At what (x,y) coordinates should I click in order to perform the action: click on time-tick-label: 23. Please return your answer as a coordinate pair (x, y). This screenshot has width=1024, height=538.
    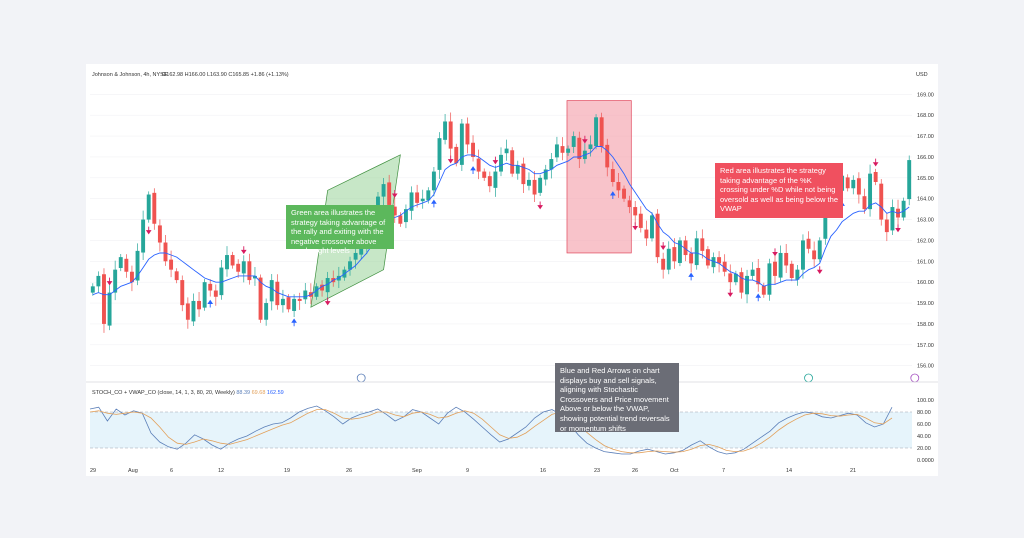
    Looking at the image, I should click on (597, 471).